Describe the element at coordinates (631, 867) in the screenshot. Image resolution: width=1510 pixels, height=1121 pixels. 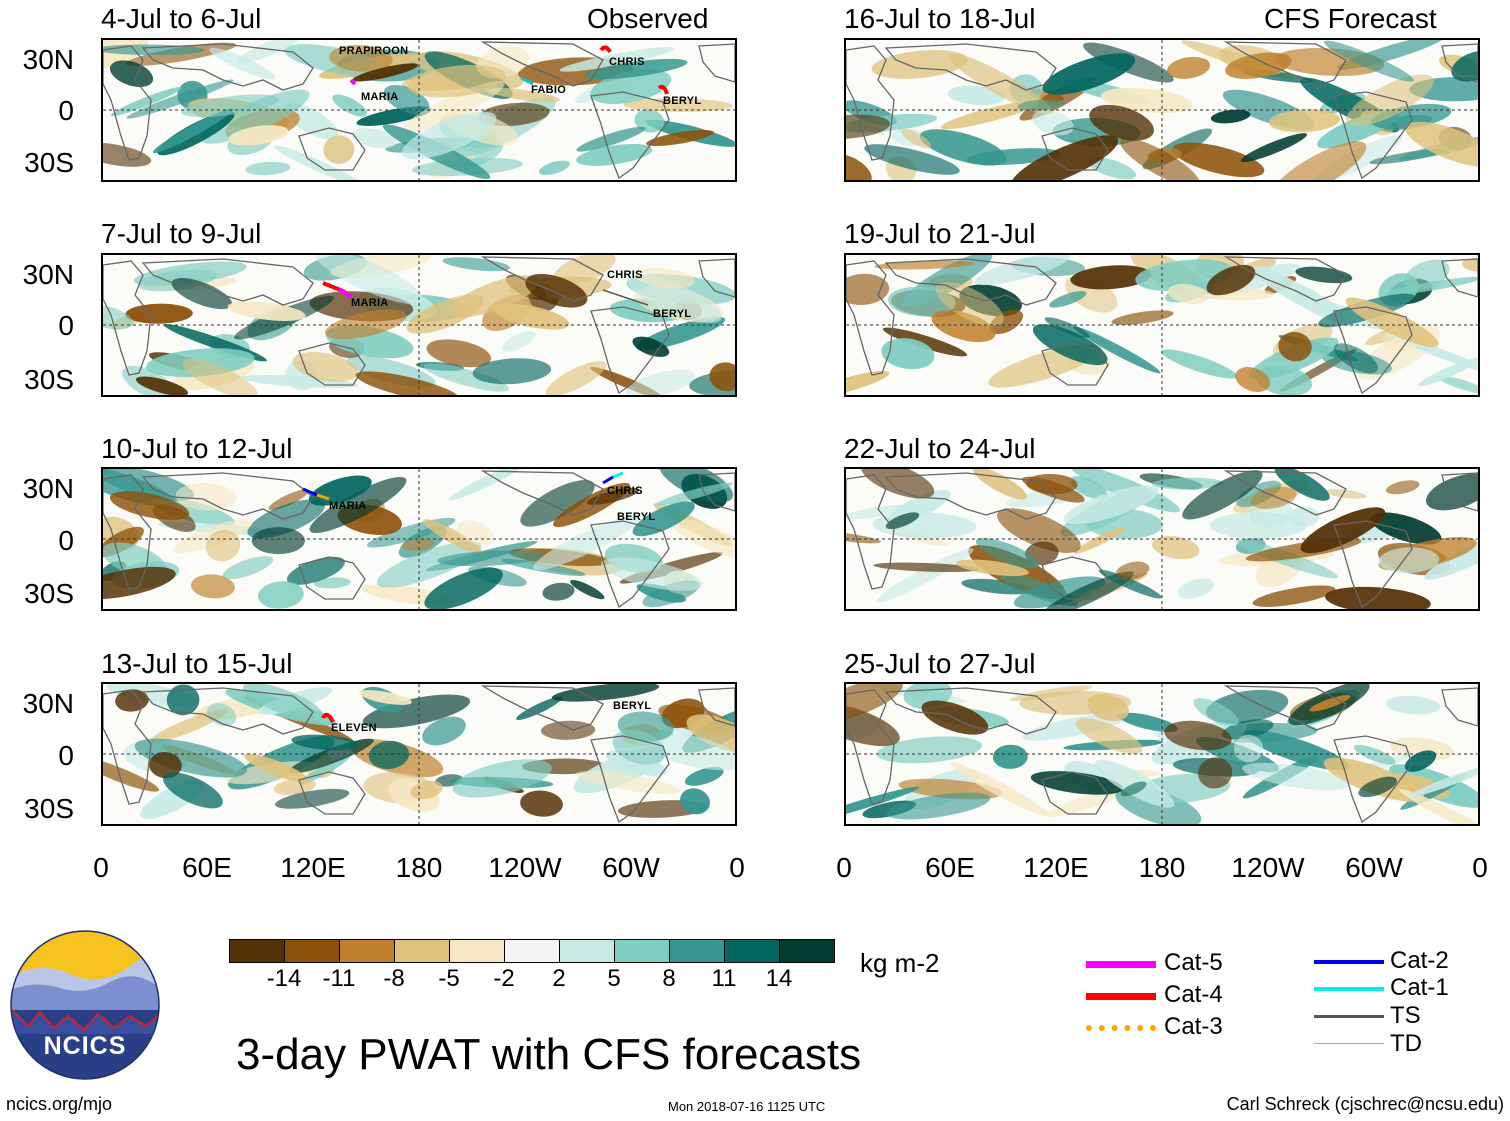
I see `lon-label-60w: 60W` at that location.